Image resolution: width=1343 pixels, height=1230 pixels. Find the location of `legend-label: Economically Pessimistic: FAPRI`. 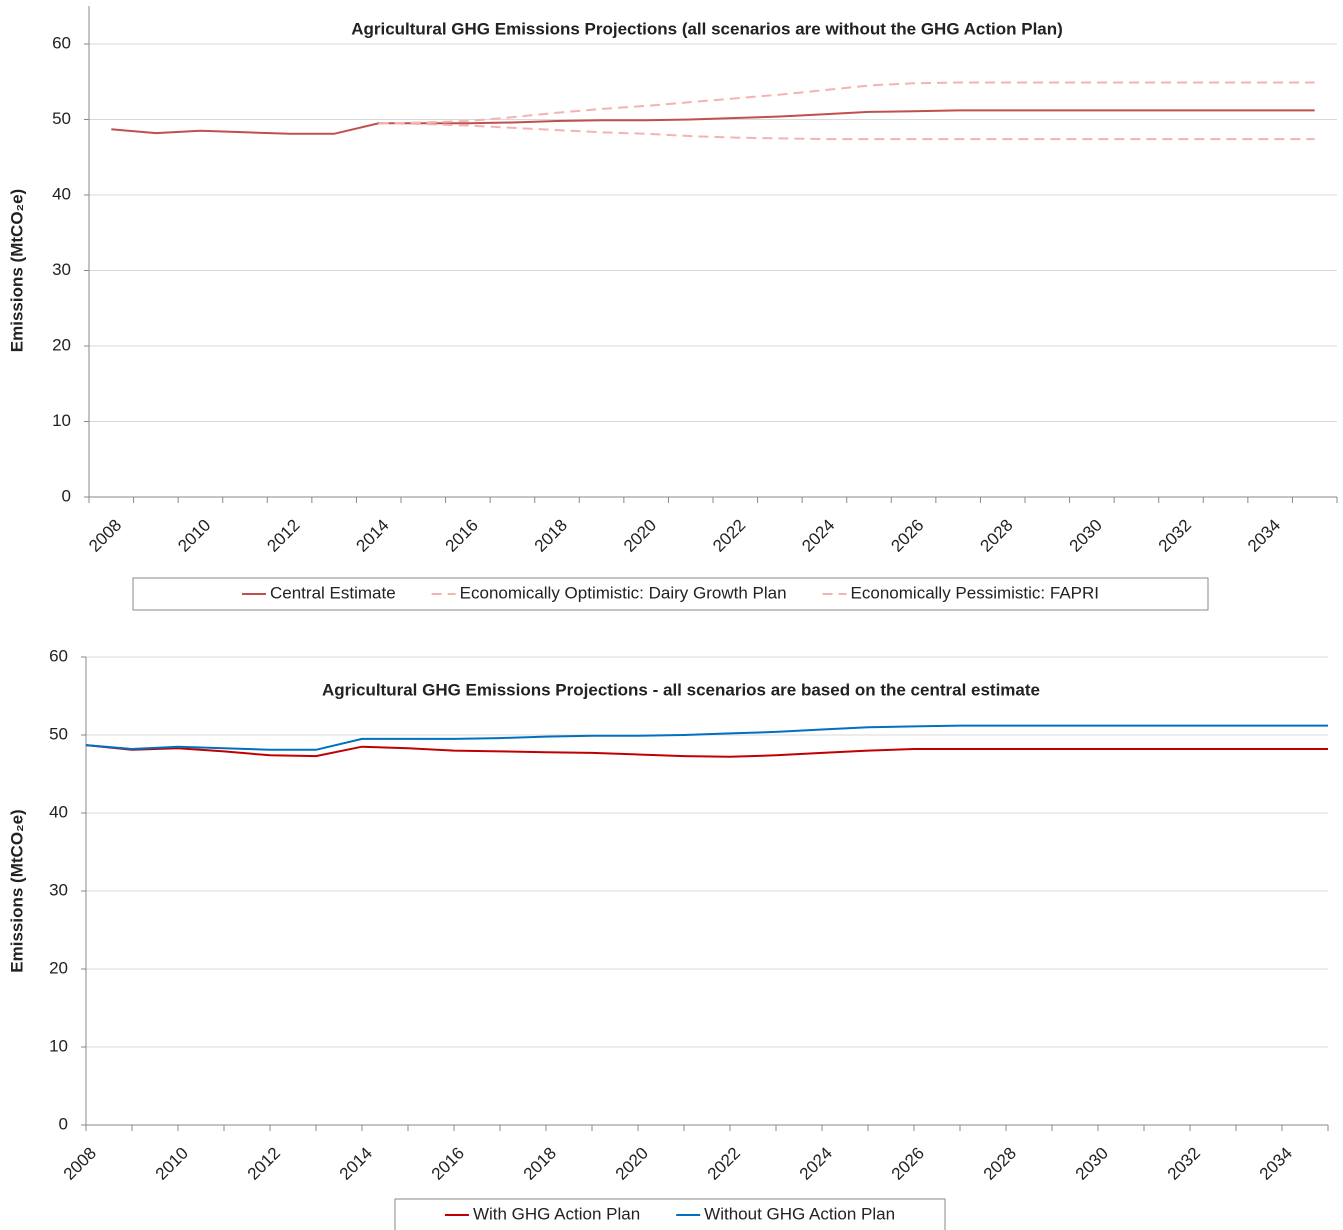

legend-label: Economically Pessimistic: FAPRI is located at coordinates (975, 592).